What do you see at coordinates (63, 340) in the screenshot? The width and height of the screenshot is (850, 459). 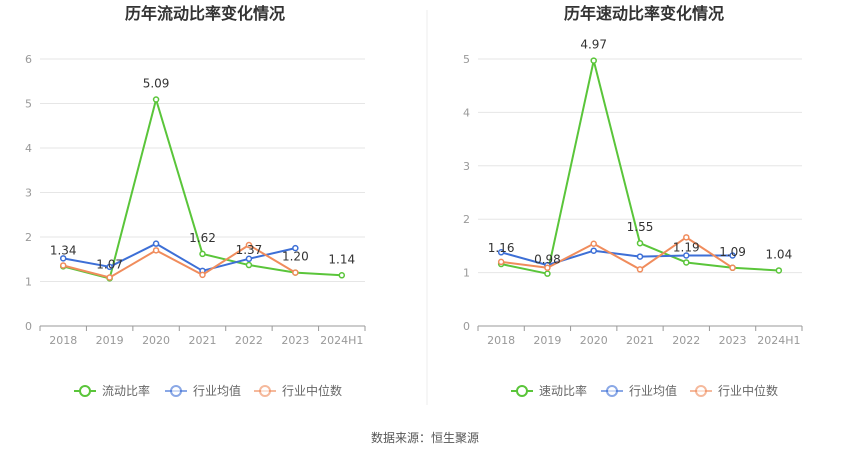 I see `c1-x-tick-label: 2018` at bounding box center [63, 340].